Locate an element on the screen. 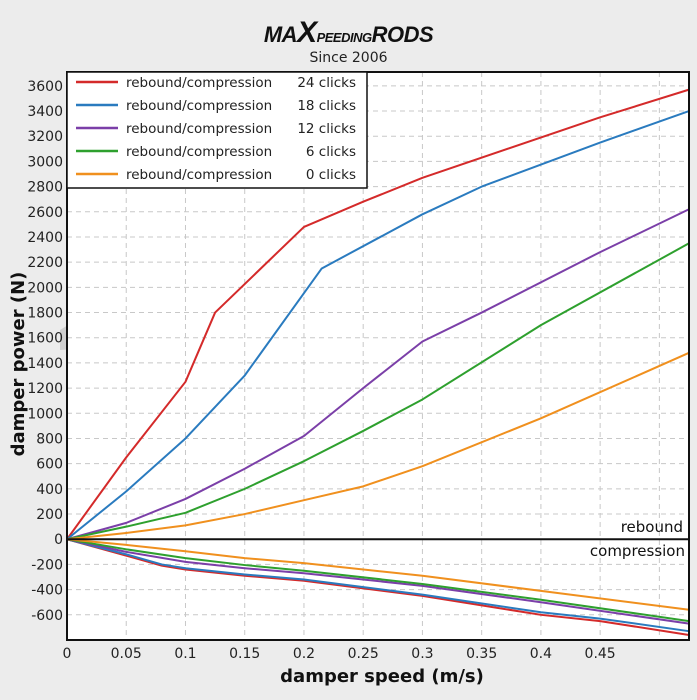  brand-logo: MAXPEEDINGRODS Since 2006 is located at coordinates (348, 41).